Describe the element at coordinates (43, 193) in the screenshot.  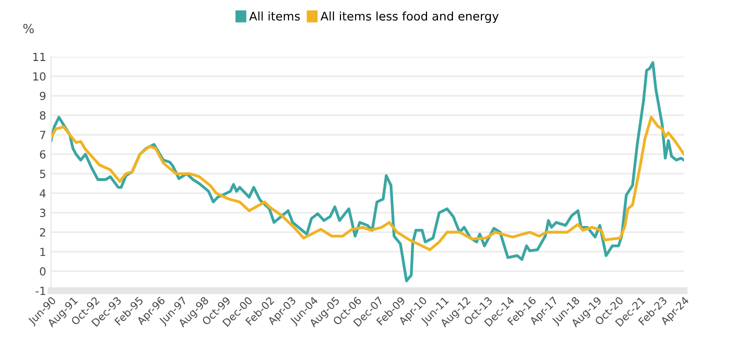
I see `y-tick-label: 4` at that location.